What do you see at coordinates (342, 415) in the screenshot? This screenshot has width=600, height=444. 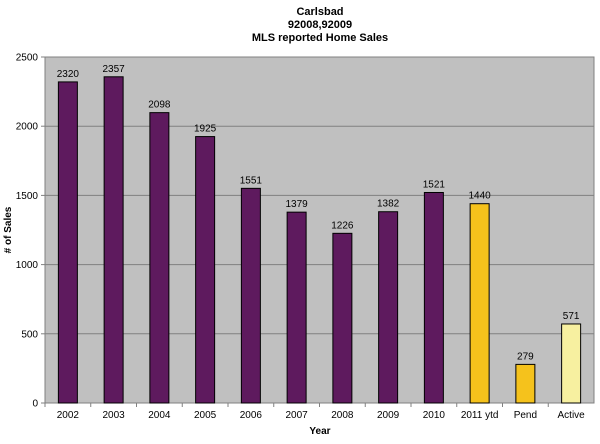 I see `x-tick-label: 2008` at bounding box center [342, 415].